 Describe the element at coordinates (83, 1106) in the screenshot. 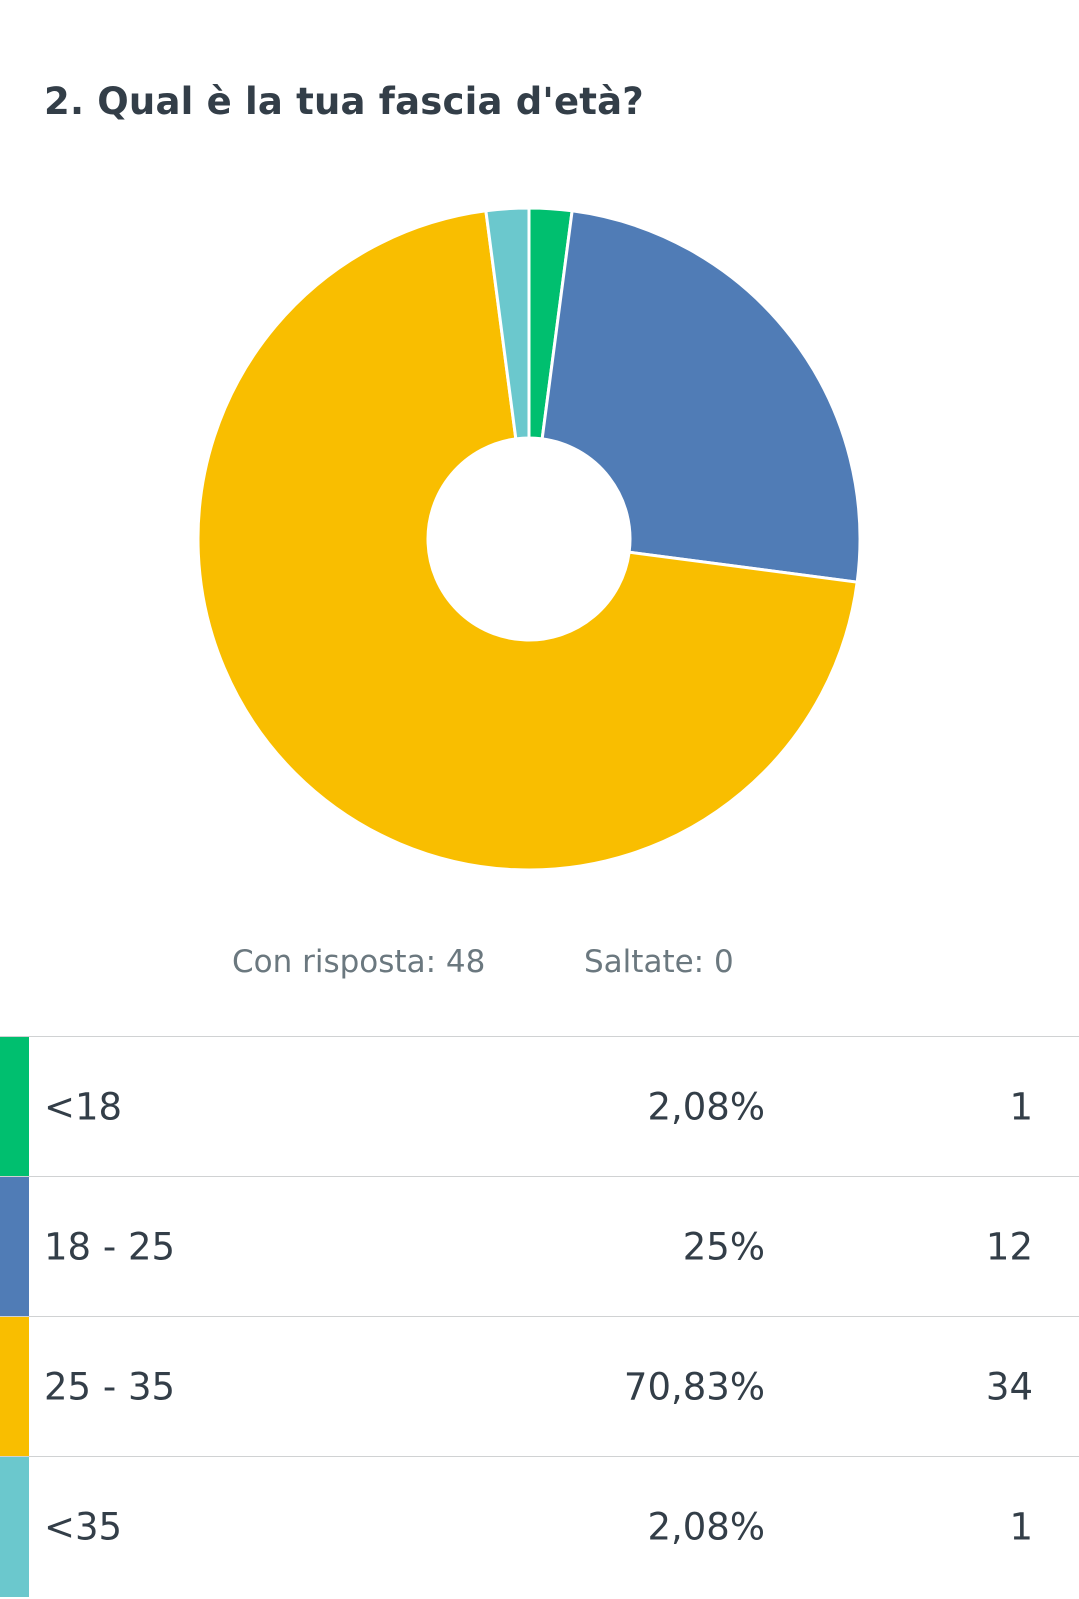

I see `answer-label: <18` at that location.